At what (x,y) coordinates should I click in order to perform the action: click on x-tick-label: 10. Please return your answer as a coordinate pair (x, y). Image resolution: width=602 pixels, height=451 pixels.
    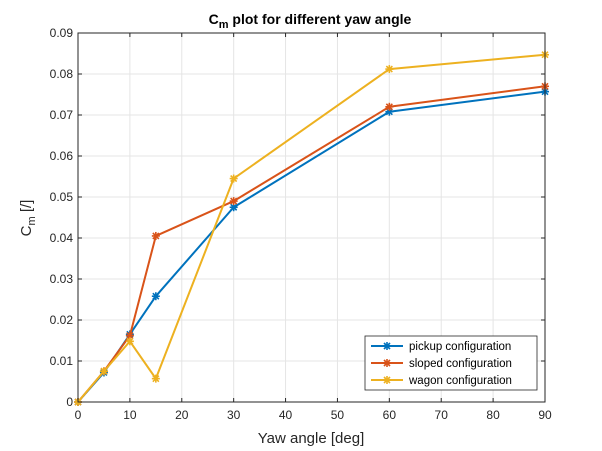
    Looking at the image, I should click on (130, 415).